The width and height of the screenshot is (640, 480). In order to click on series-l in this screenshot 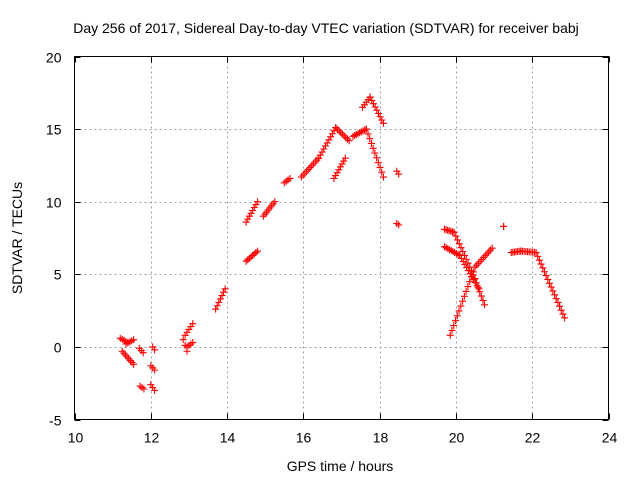, I will do `click(398, 198)`.